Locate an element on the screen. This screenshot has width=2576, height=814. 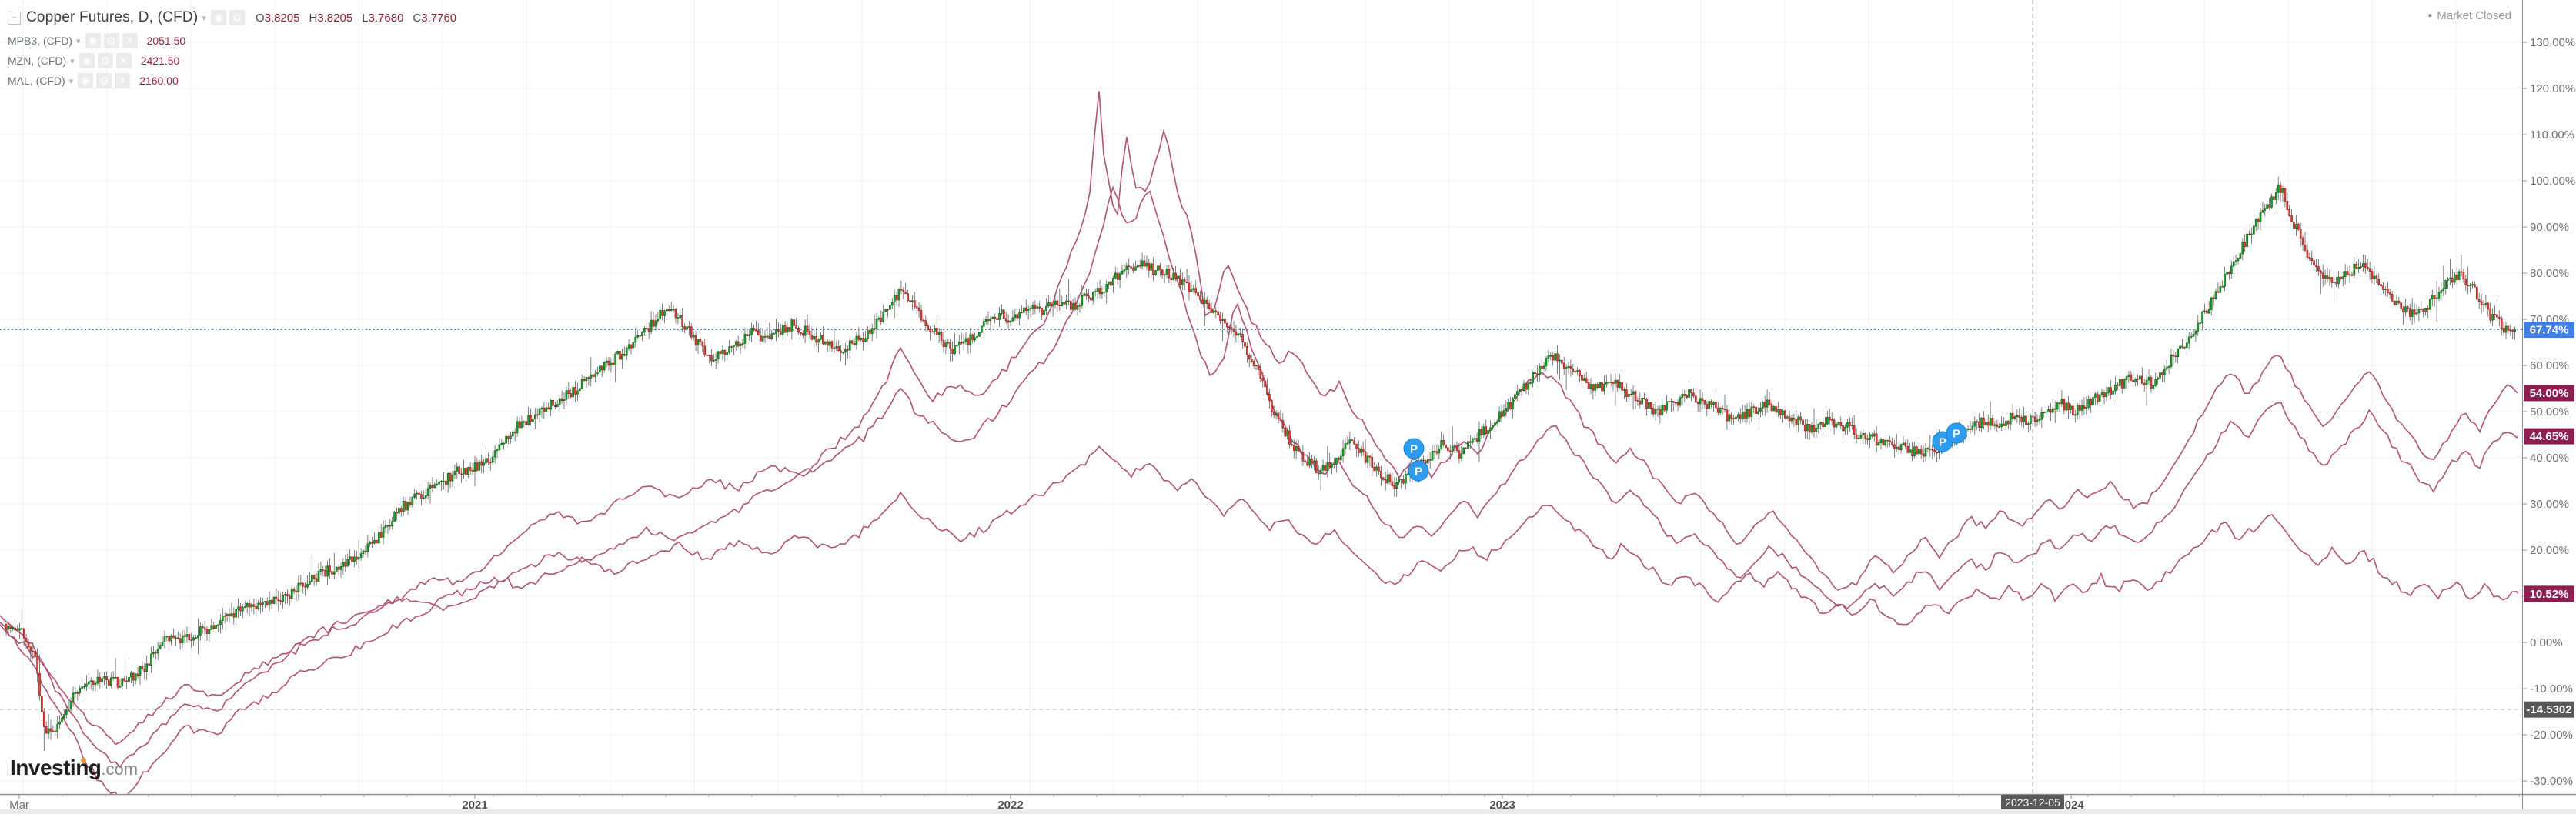
compare-symbol-value: 2051.50 is located at coordinates (166, 41).